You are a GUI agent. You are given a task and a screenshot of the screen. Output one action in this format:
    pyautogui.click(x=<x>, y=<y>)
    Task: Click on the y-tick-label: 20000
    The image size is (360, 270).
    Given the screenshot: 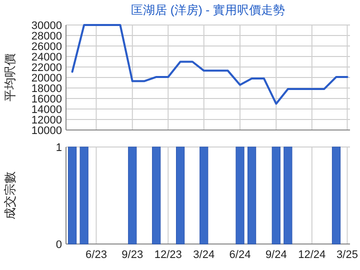 What is the action you would take?
    pyautogui.click(x=46, y=78)
    